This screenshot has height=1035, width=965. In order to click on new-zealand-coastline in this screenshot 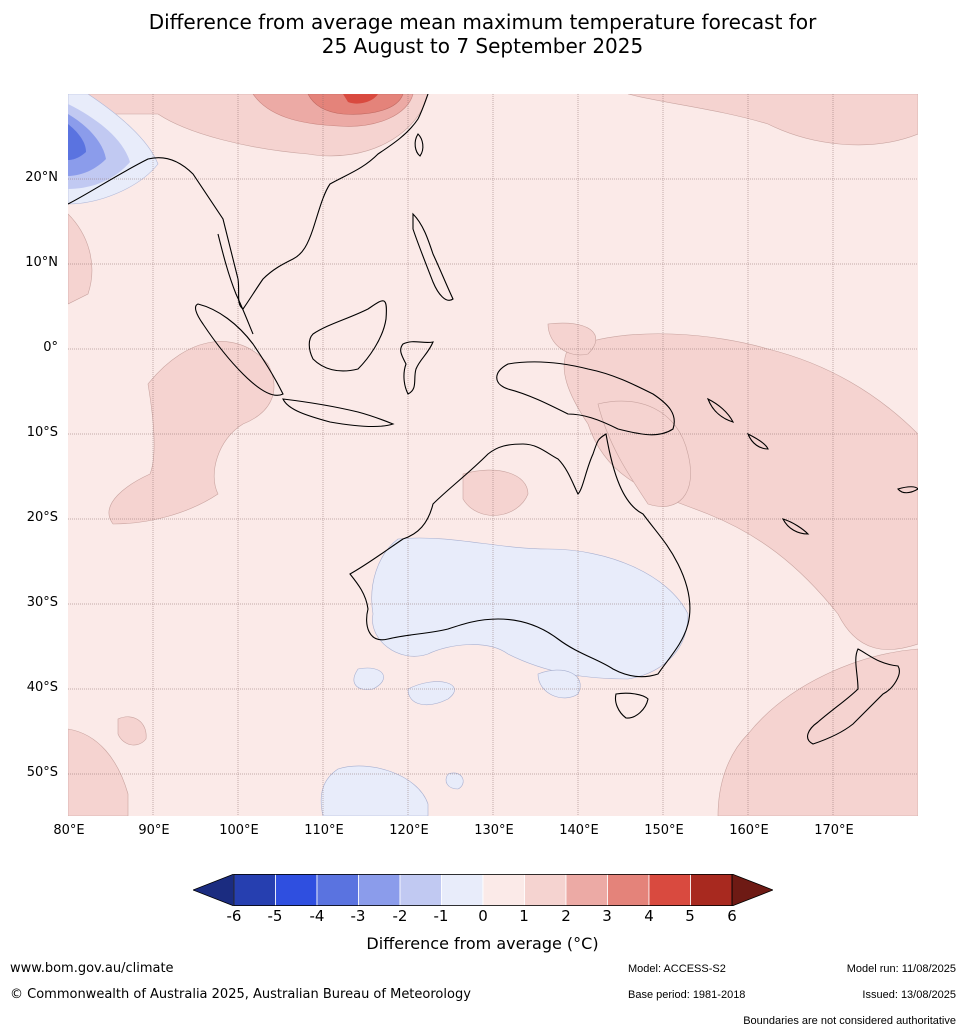, I will do `click(853, 696)`.